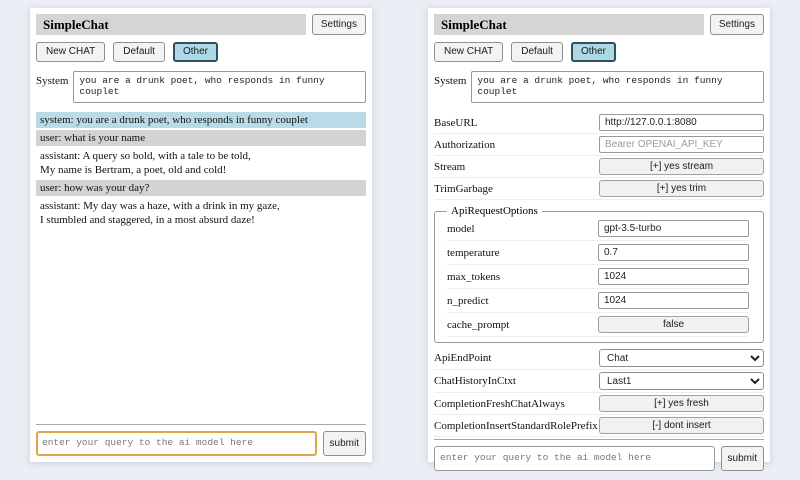  I want to click on completion-insert-label: CompletionInsertStandardRolePrefix, so click(516, 425).